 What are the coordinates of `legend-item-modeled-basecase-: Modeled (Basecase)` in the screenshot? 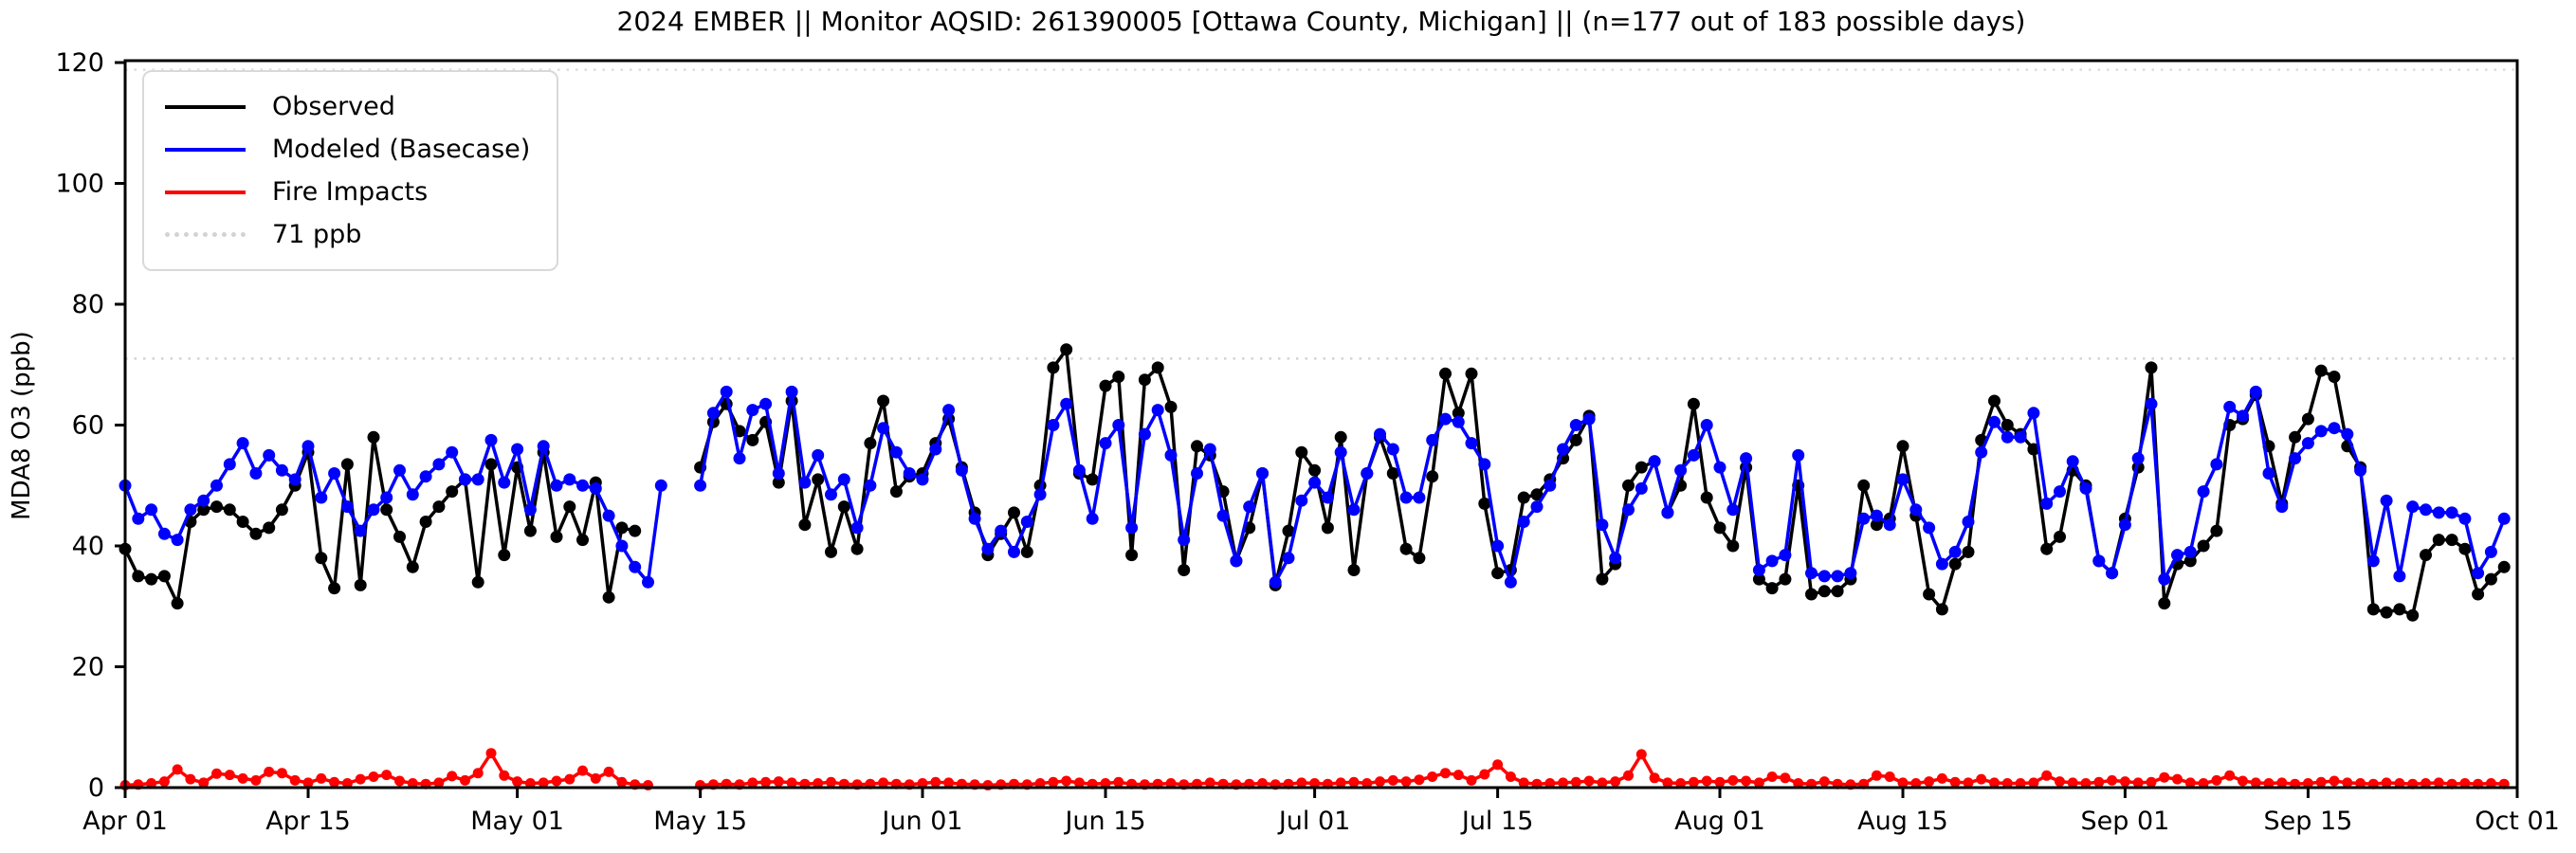 It's located at (347, 149).